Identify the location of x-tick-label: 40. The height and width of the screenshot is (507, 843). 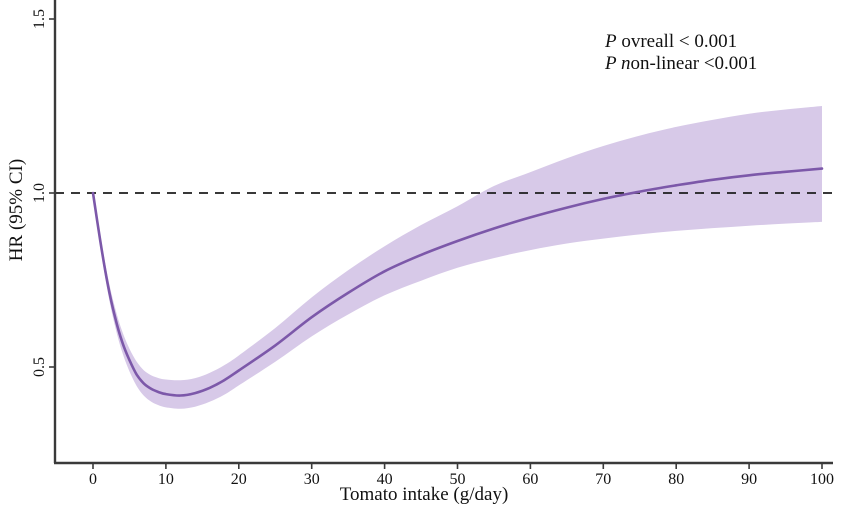
(385, 479).